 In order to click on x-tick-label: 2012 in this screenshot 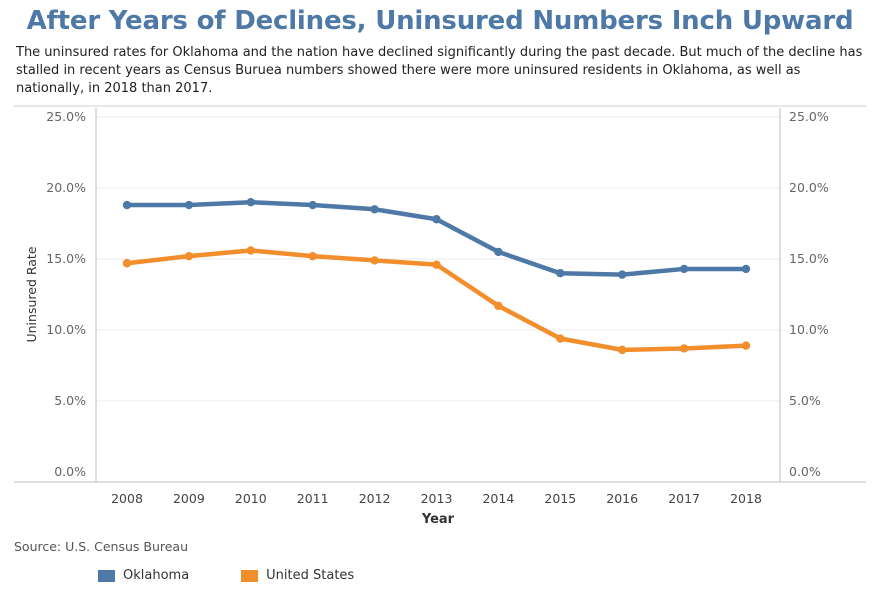, I will do `click(375, 498)`.